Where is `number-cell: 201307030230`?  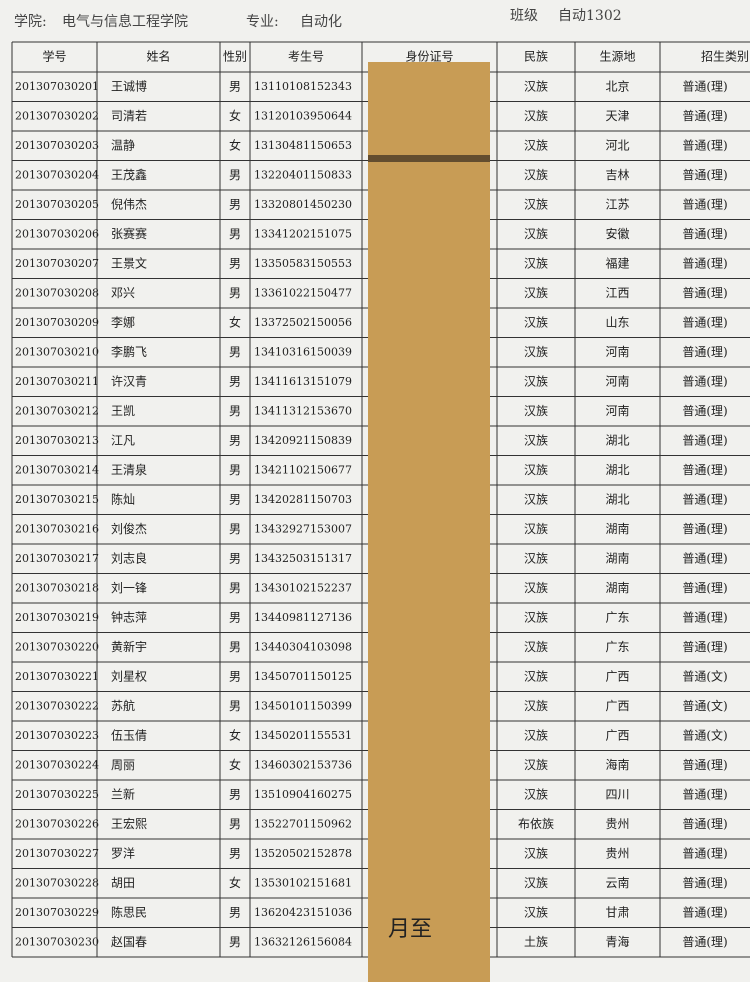 number-cell: 201307030230 is located at coordinates (57, 941).